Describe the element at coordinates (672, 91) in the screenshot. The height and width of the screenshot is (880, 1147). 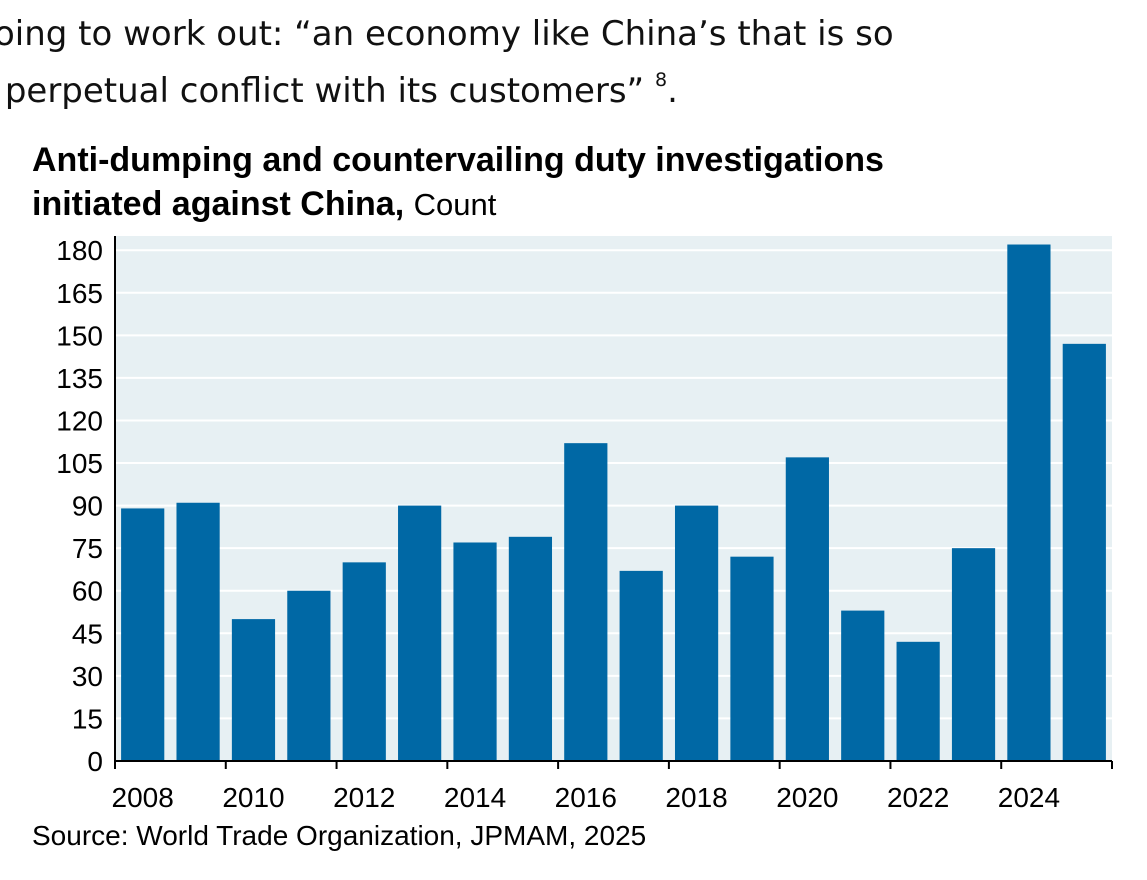
I see `intro-line-2-end: .` at that location.